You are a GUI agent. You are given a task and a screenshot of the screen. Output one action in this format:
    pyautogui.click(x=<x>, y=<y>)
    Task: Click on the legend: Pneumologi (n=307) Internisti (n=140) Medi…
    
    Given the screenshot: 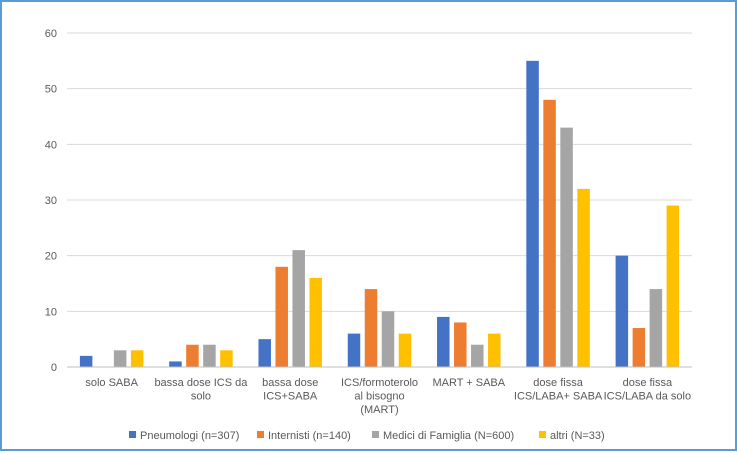 What is the action you would take?
    pyautogui.click(x=367, y=436)
    